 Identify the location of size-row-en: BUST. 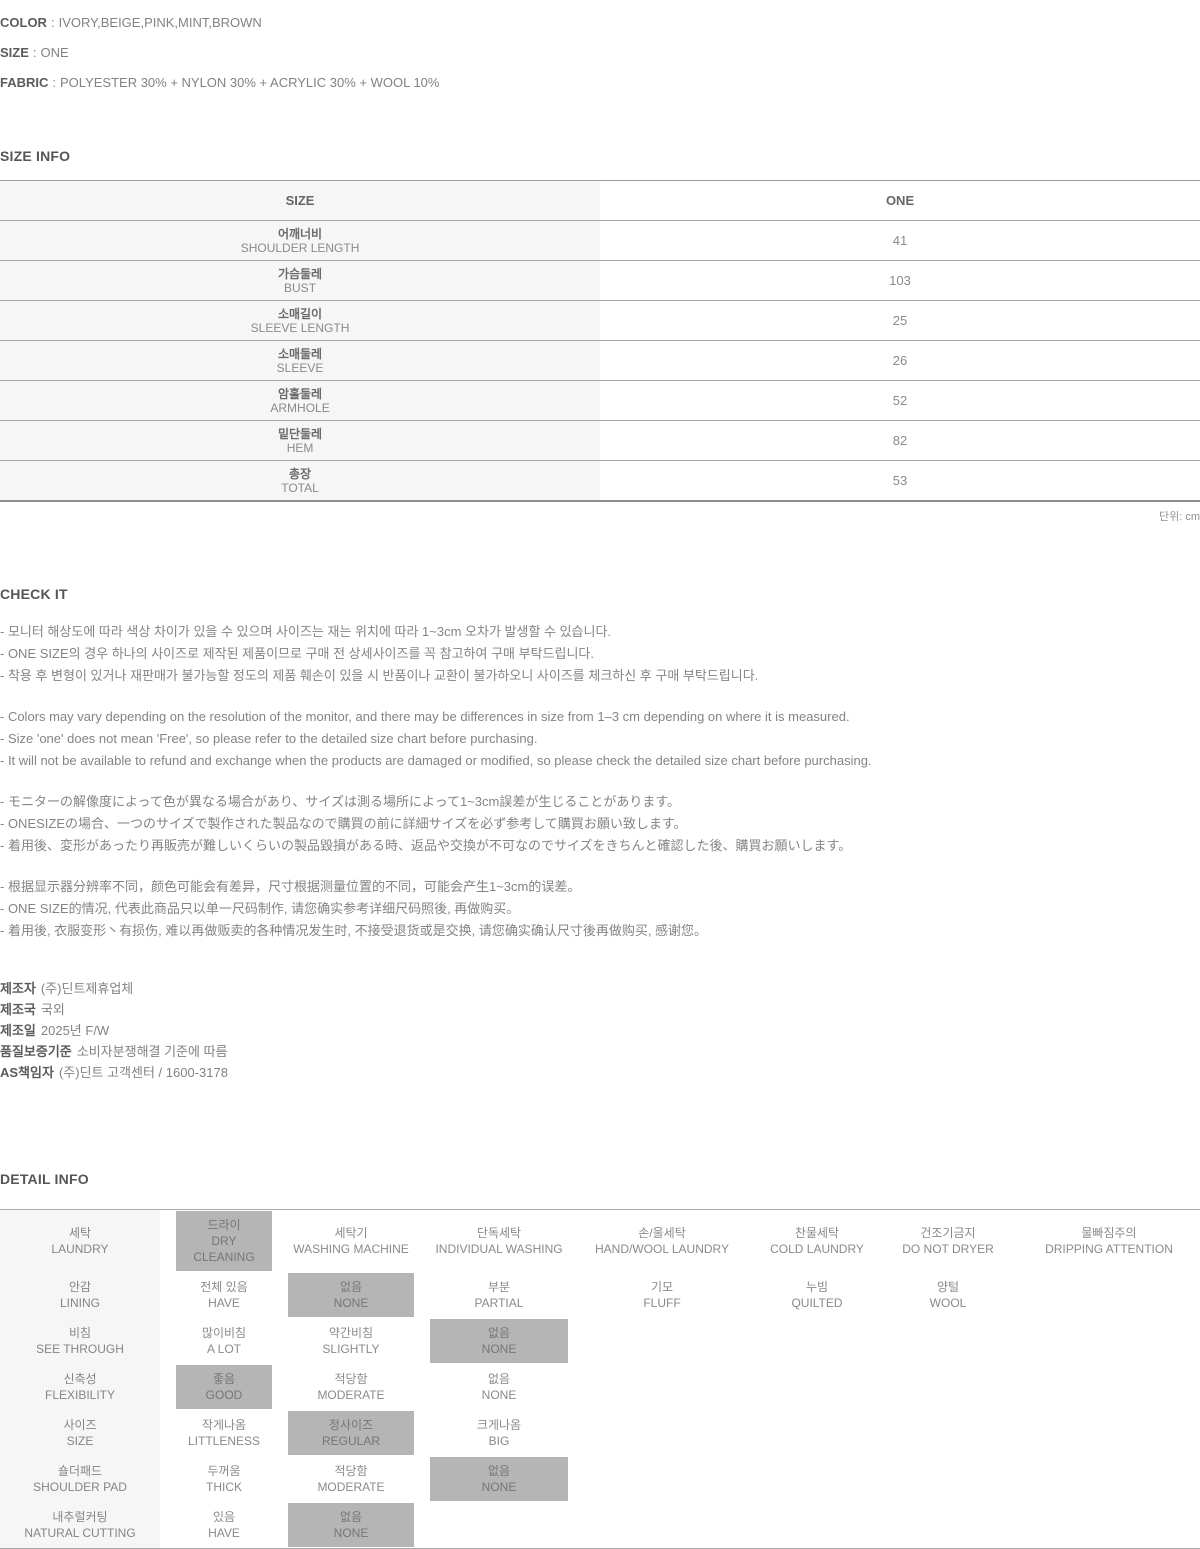
(300, 287).